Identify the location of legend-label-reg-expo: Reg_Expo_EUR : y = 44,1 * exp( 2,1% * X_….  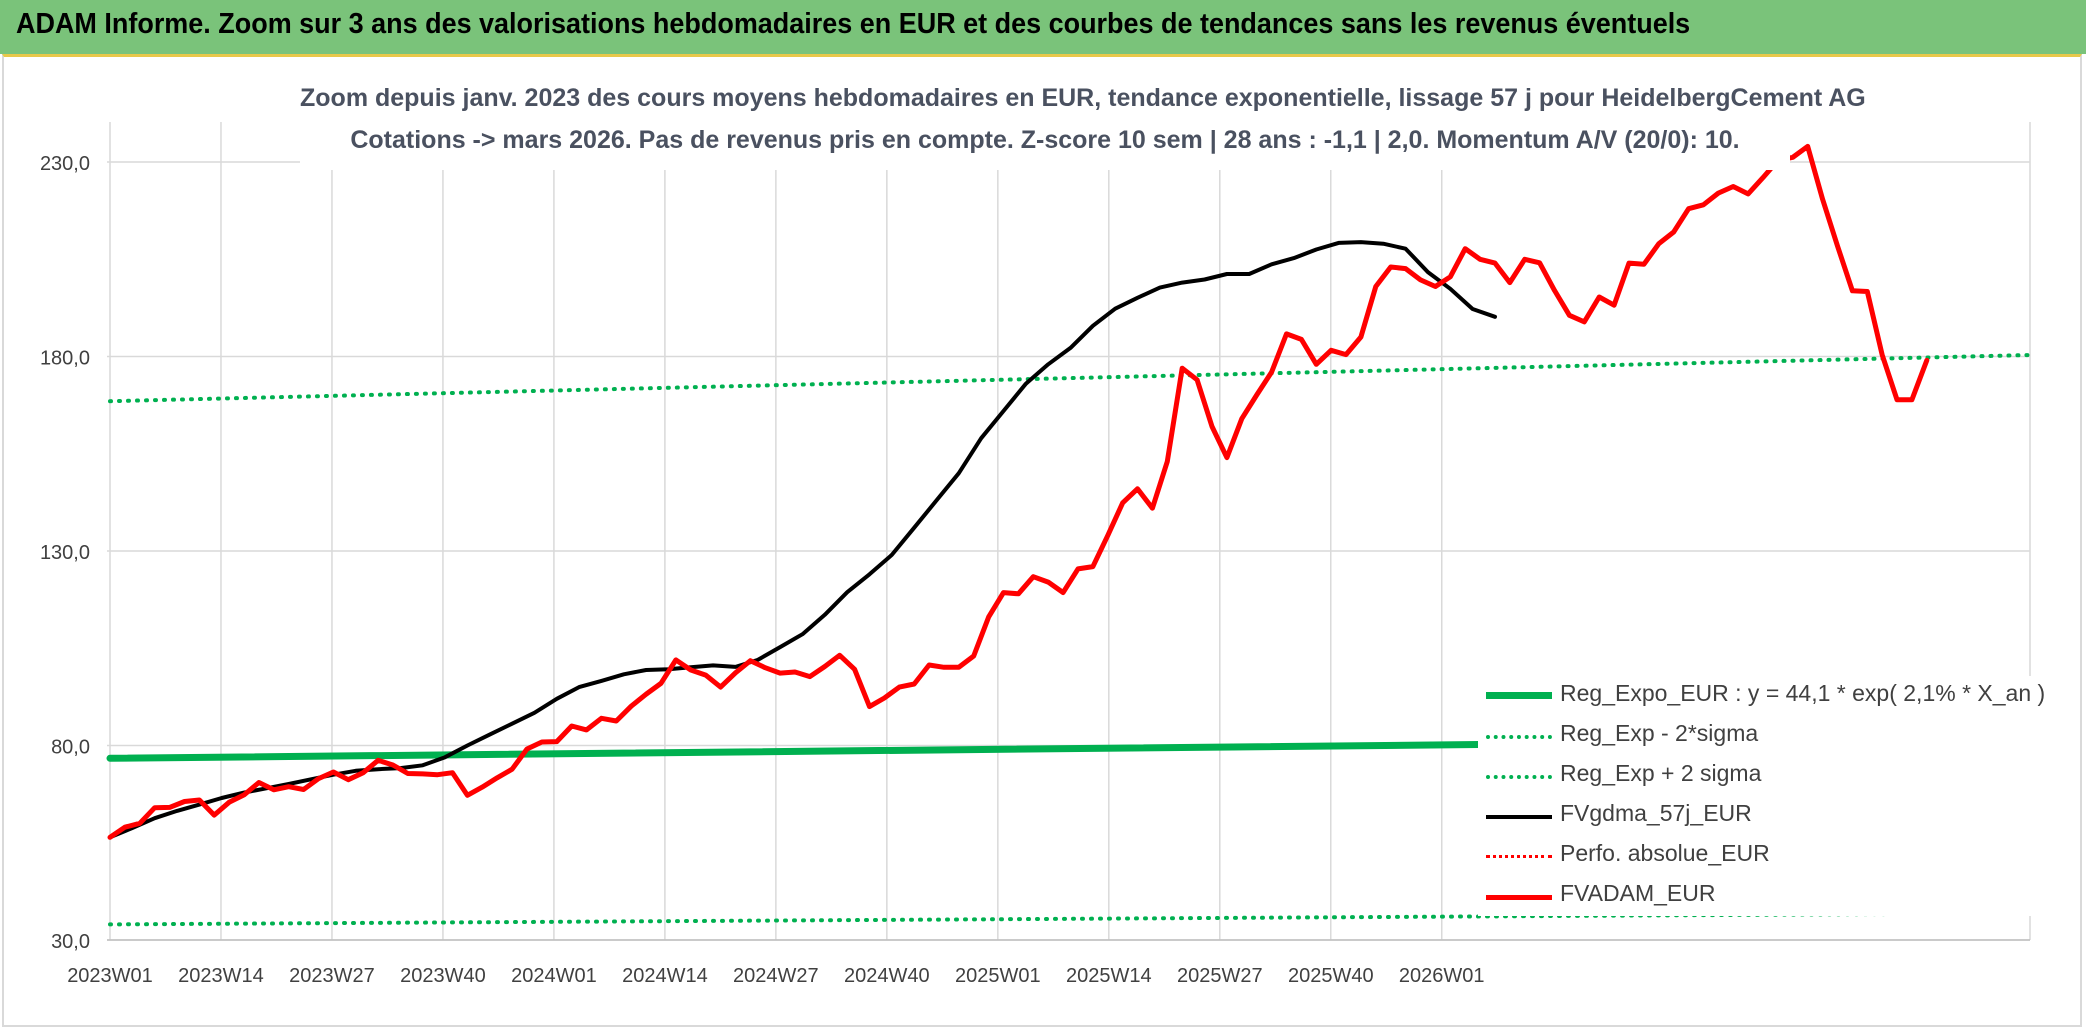
(1803, 693).